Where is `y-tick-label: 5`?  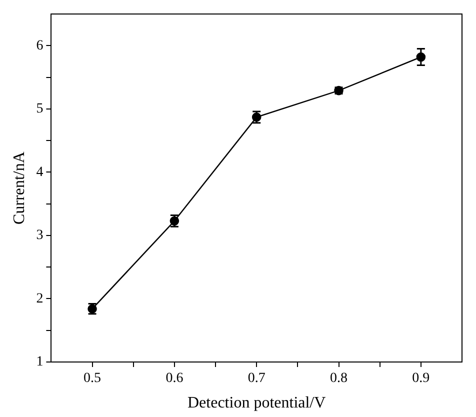
y-tick-label: 5 is located at coordinates (40, 109).